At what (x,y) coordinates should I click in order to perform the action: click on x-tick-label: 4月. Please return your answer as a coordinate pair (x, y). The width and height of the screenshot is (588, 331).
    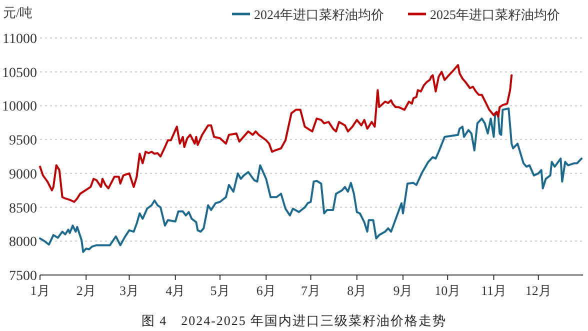
    Looking at the image, I should click on (176, 290).